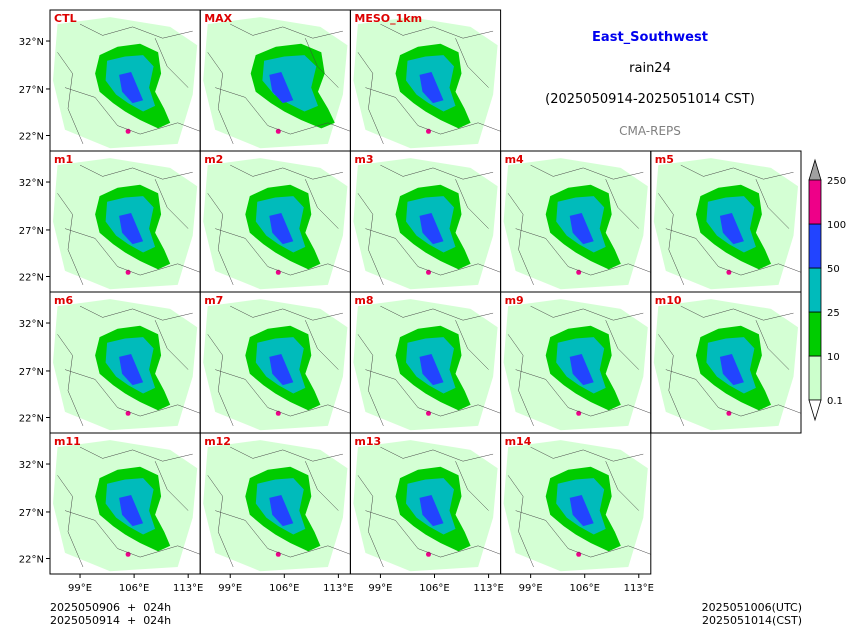 This screenshot has width=860, height=638. What do you see at coordinates (668, 300) in the screenshot?
I see `panel-label: m10` at bounding box center [668, 300].